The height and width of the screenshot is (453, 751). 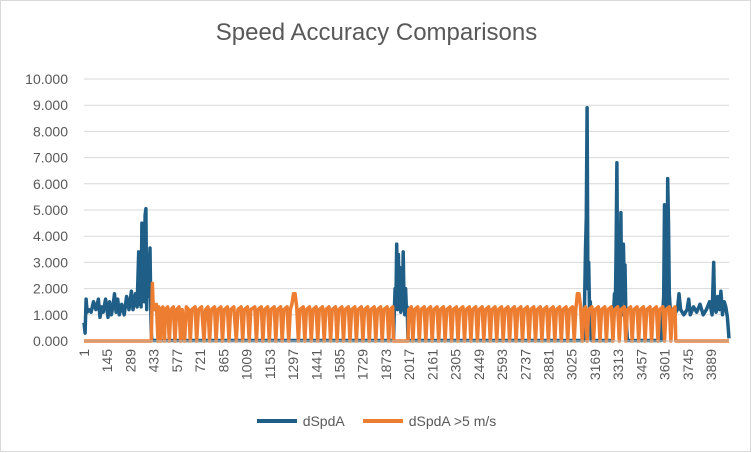 What do you see at coordinates (50, 315) in the screenshot?
I see `y-tick-label: 1.000` at bounding box center [50, 315].